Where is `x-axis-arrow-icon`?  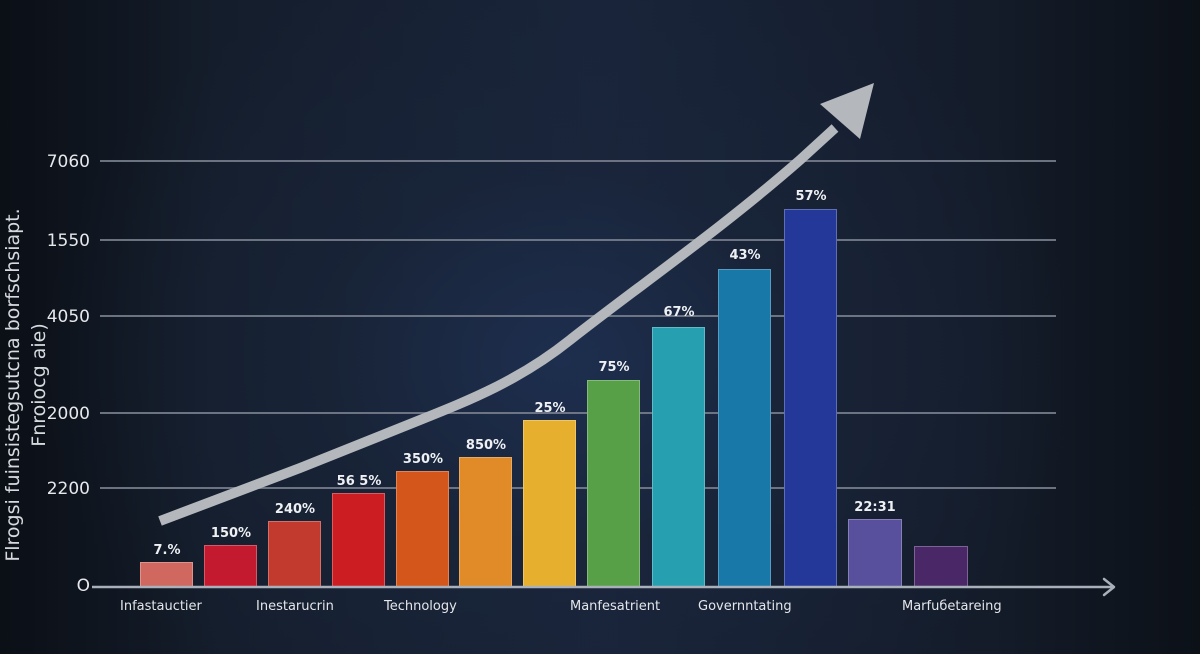
x-axis-arrow-icon is located at coordinates (604, 587).